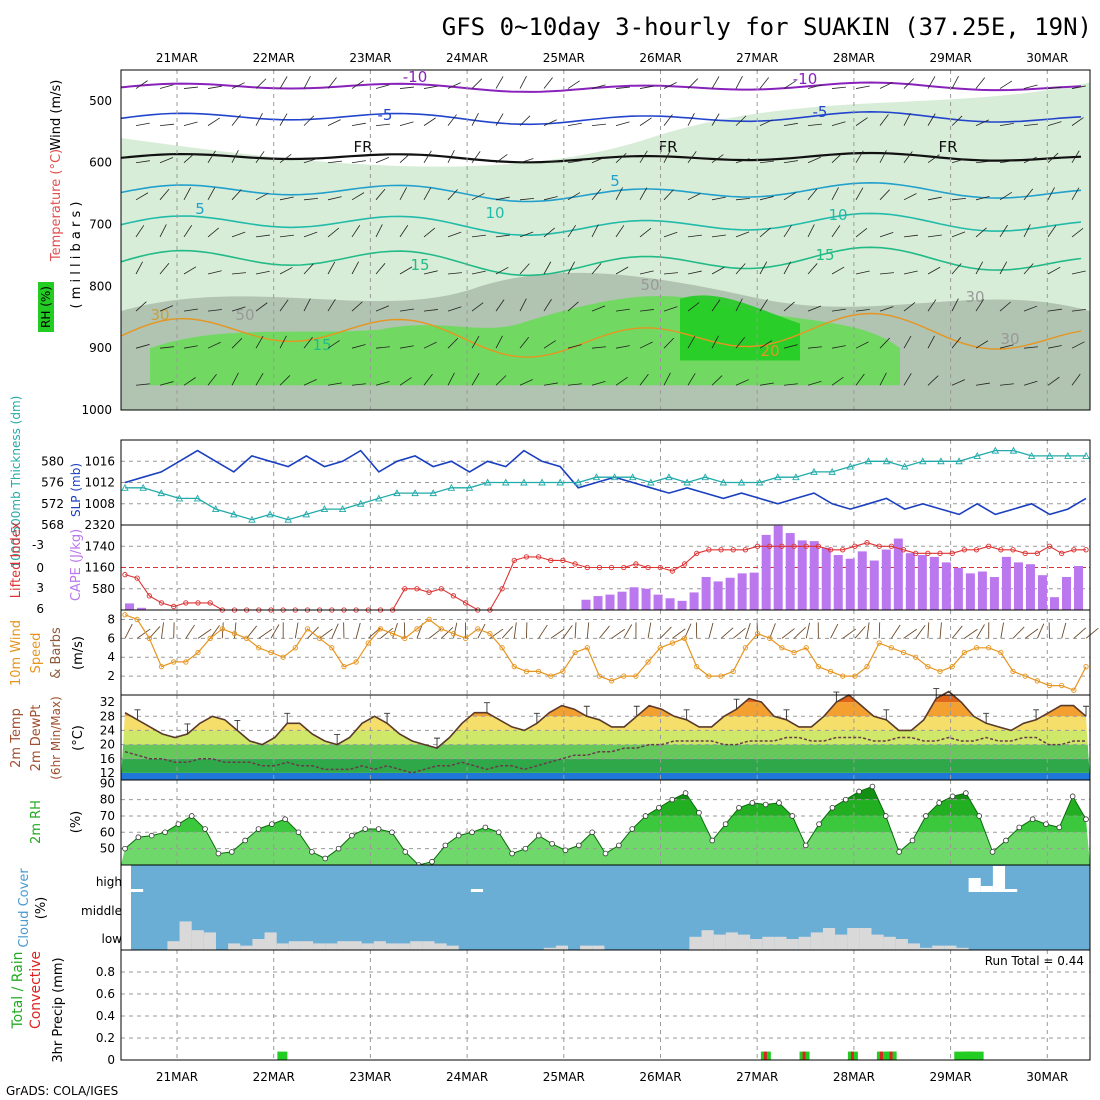 The width and height of the screenshot is (1100, 1100). Describe the element at coordinates (837, 215) in the screenshot. I see `contour-label: 10` at that location.